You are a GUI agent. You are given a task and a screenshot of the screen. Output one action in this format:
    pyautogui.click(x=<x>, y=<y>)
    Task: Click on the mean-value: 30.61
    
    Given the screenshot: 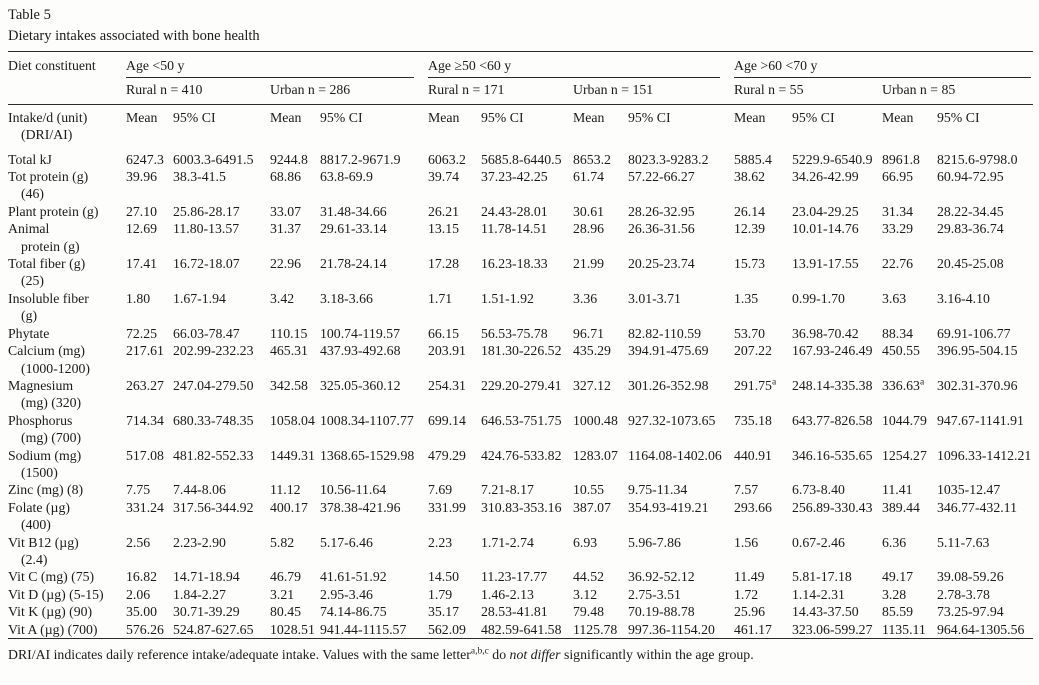 What is the action you would take?
    pyautogui.click(x=589, y=211)
    